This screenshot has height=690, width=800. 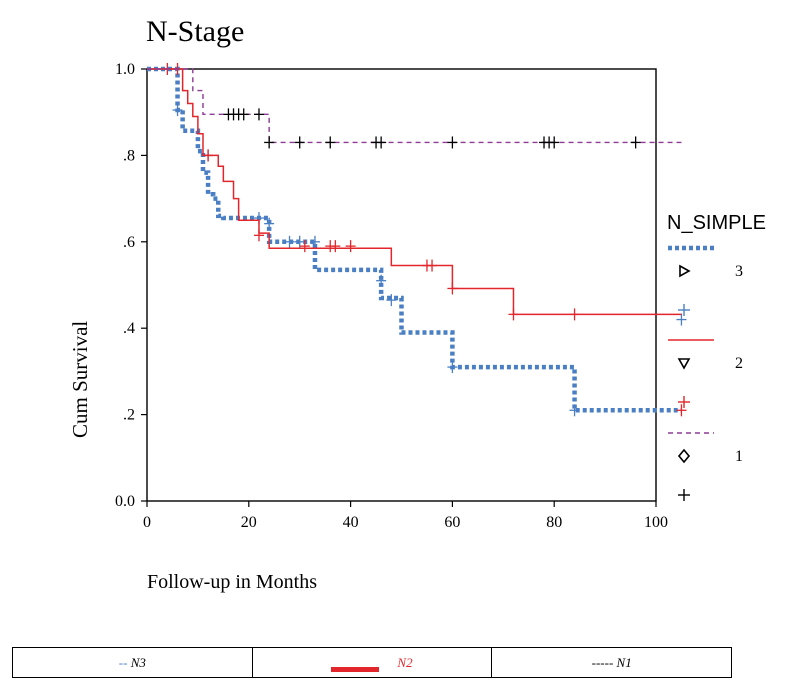 What do you see at coordinates (716, 223) in the screenshot?
I see `legend-title: N_SIMPLE` at bounding box center [716, 223].